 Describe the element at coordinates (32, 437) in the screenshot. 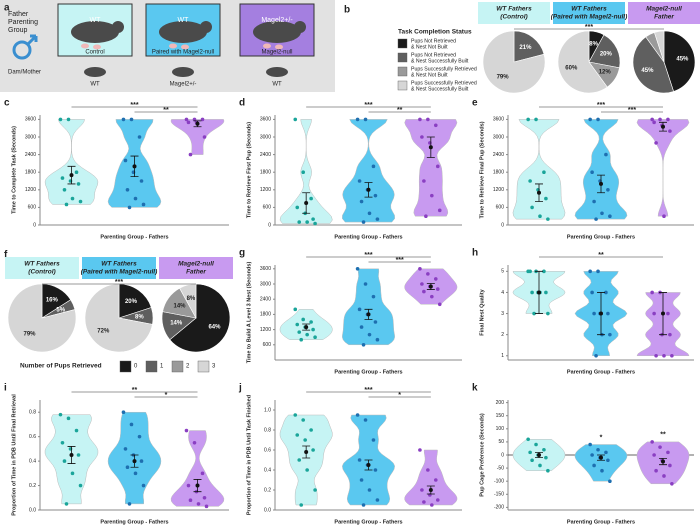

I see `y-tick-label: 0.6` at that location.